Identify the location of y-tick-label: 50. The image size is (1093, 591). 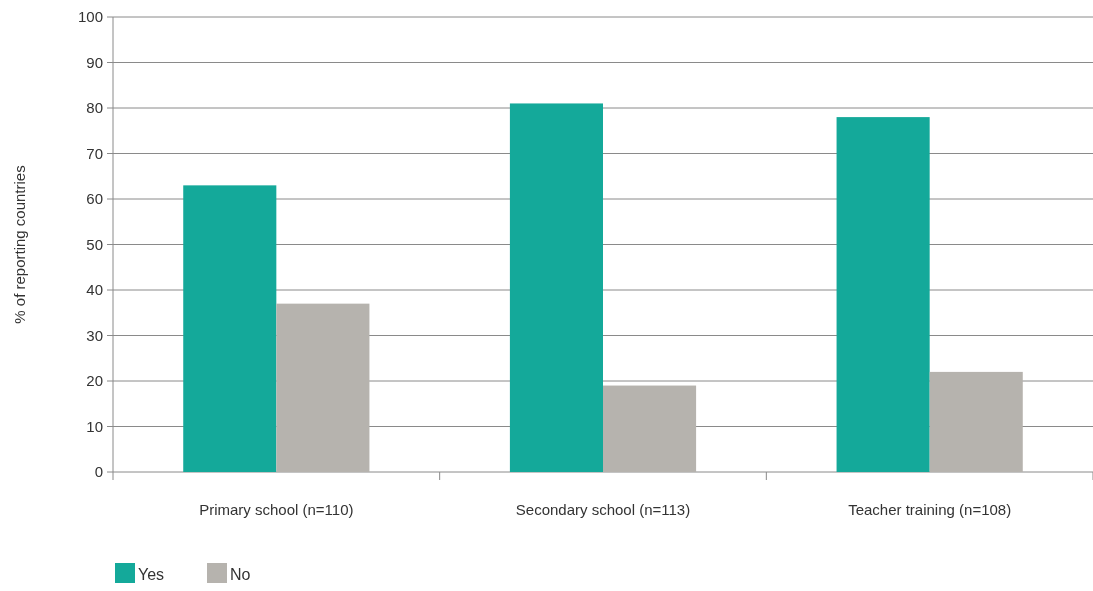
(94, 244).